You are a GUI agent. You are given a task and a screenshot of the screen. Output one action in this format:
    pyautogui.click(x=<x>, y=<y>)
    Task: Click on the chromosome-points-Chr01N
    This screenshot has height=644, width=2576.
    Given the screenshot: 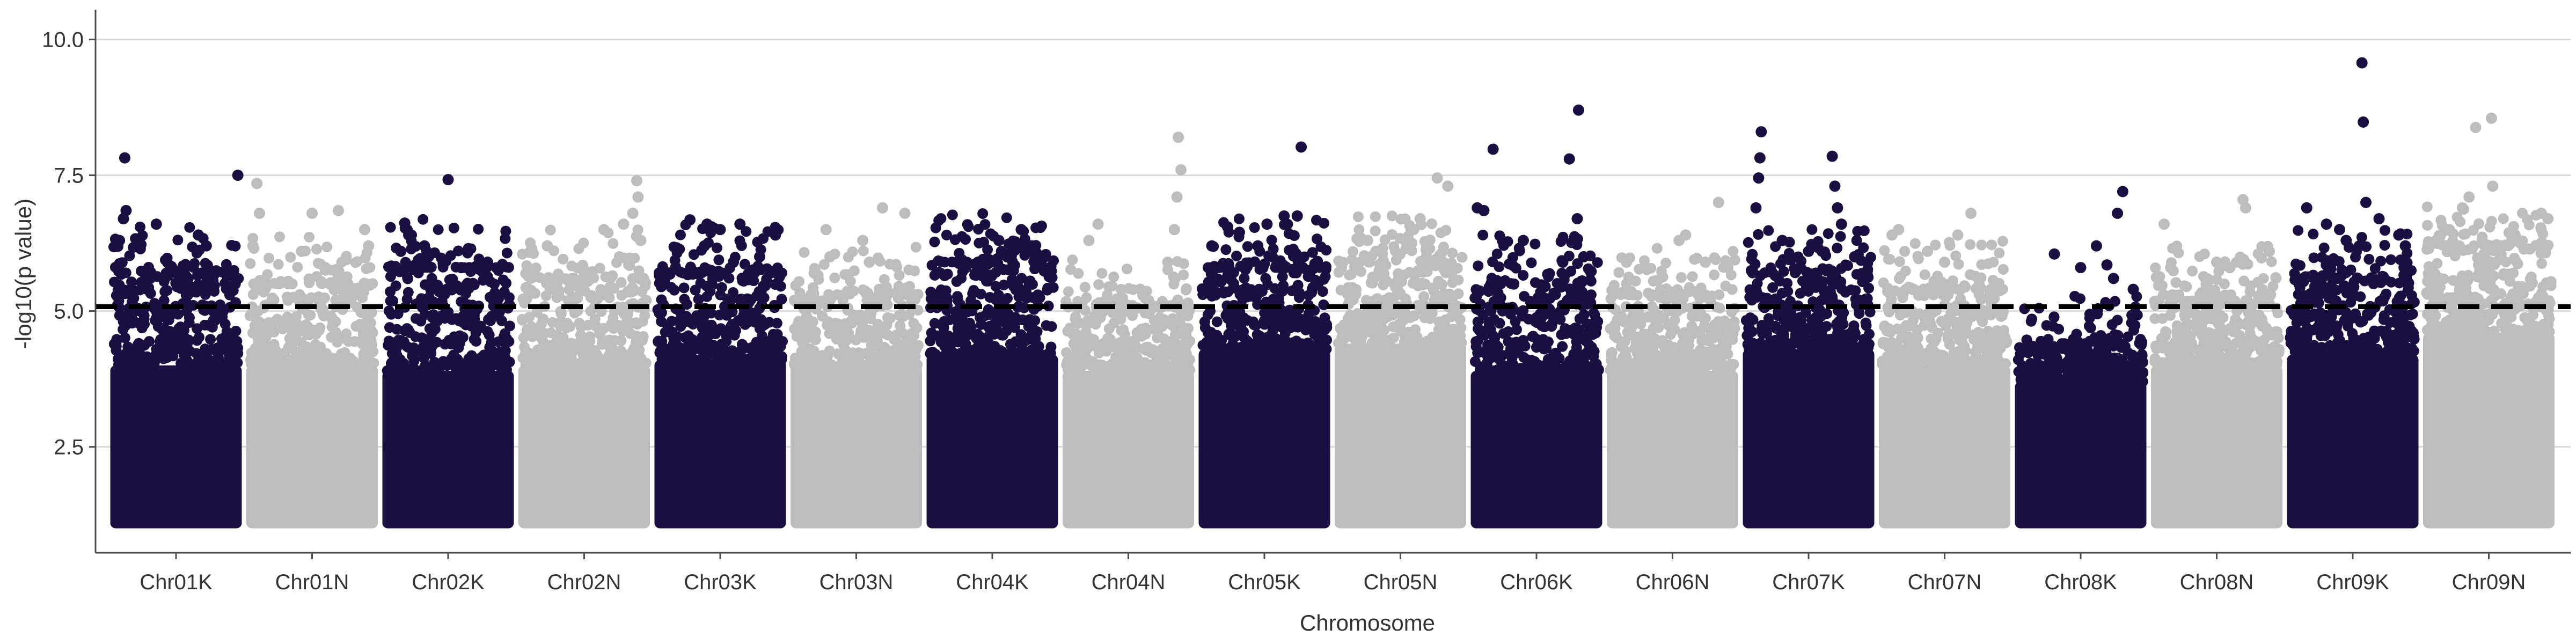 What is the action you would take?
    pyautogui.click(x=311, y=353)
    